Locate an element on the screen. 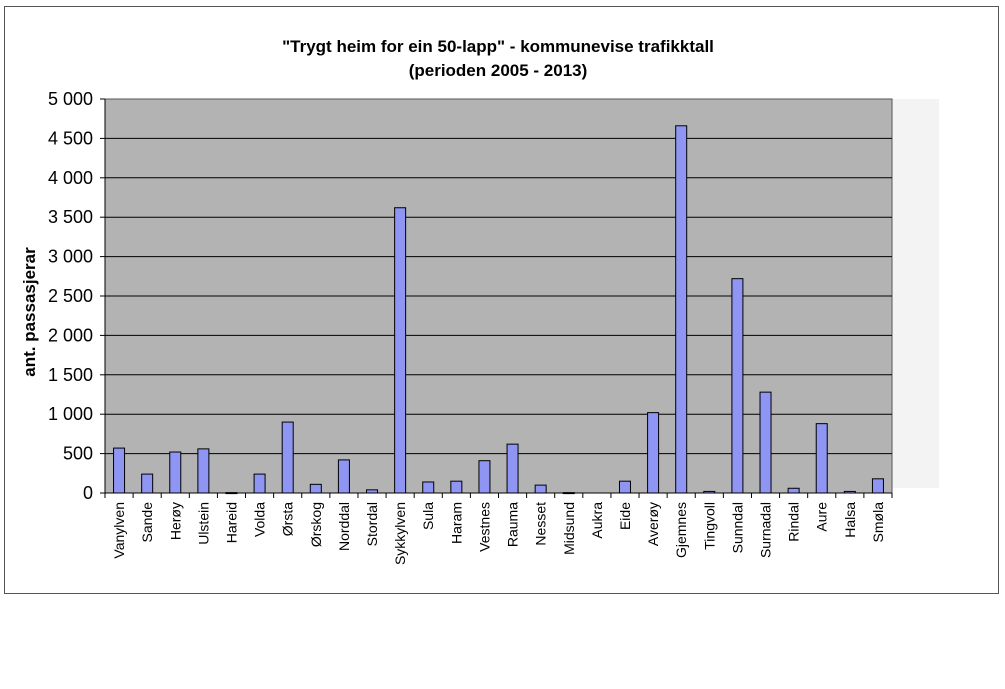 This screenshot has height=689, width=1005. x-tick-label: Smøla is located at coordinates (878, 522).